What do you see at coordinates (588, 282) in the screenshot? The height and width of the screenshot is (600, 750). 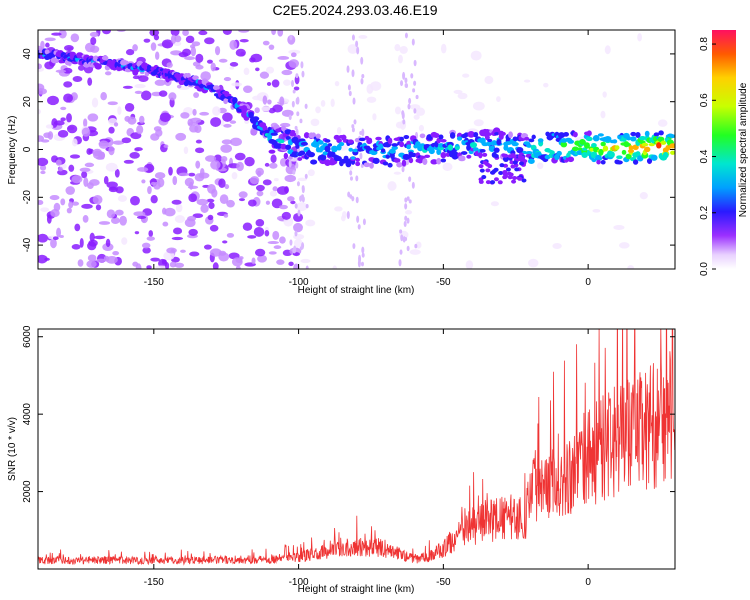 I see `spectrogram-x-tick-label: 0` at bounding box center [588, 282].